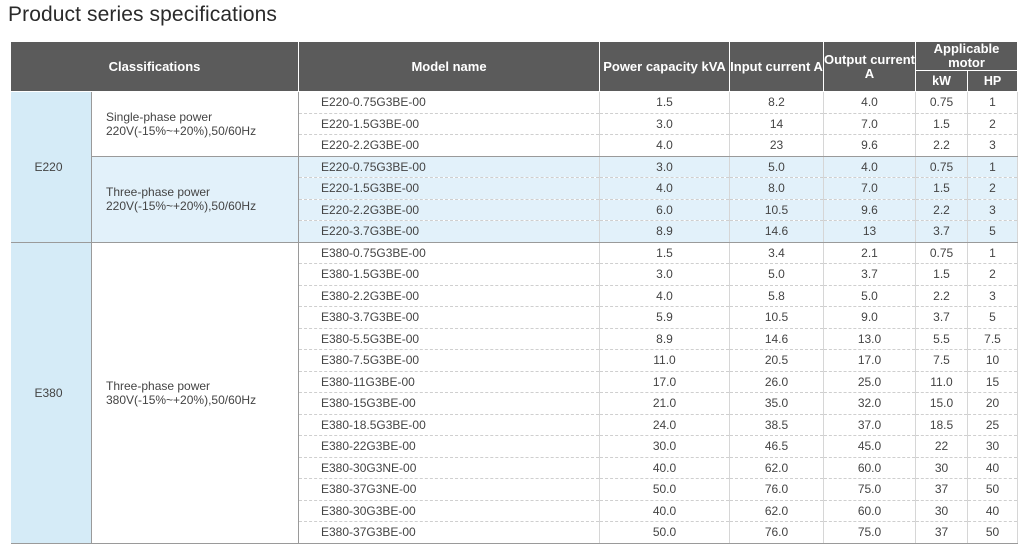 The width and height of the screenshot is (1033, 551). Describe the element at coordinates (869, 339) in the screenshot. I see `cell-output-current: 13.0` at that location.